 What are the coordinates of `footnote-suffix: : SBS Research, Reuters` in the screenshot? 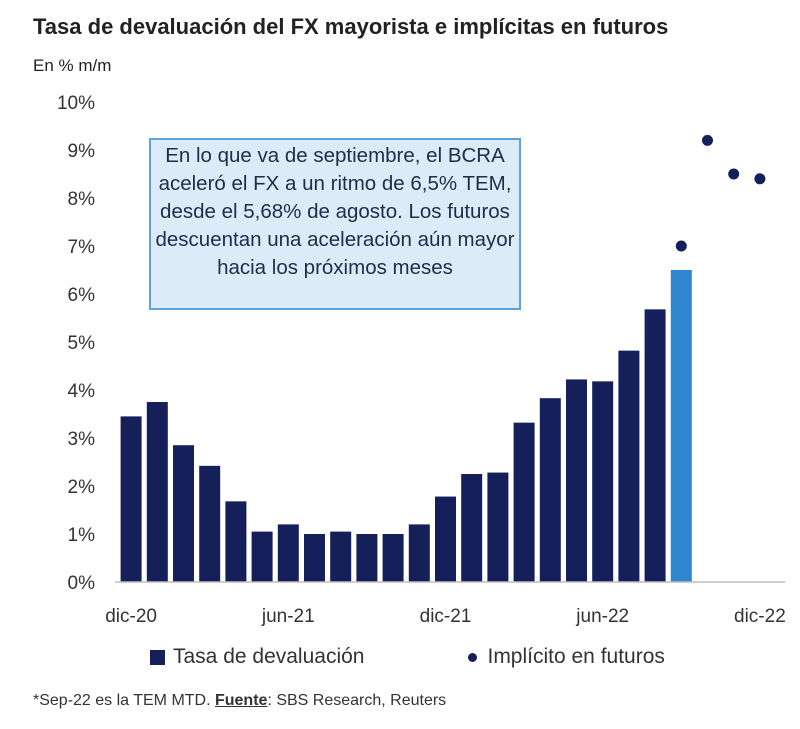 It's located at (357, 700).